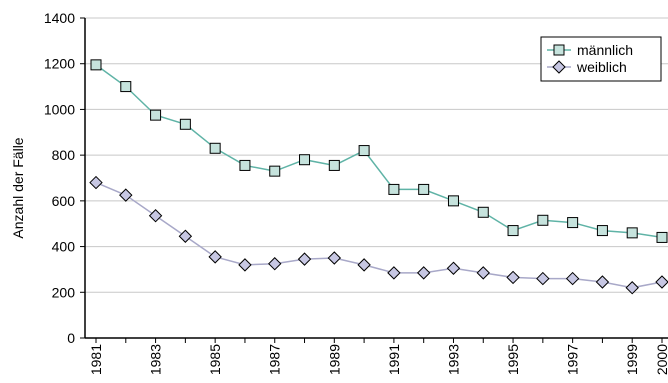 The height and width of the screenshot is (383, 668). What do you see at coordinates (18, 187) in the screenshot?
I see `y-axis-label: Anzahl der Fälle` at bounding box center [18, 187].